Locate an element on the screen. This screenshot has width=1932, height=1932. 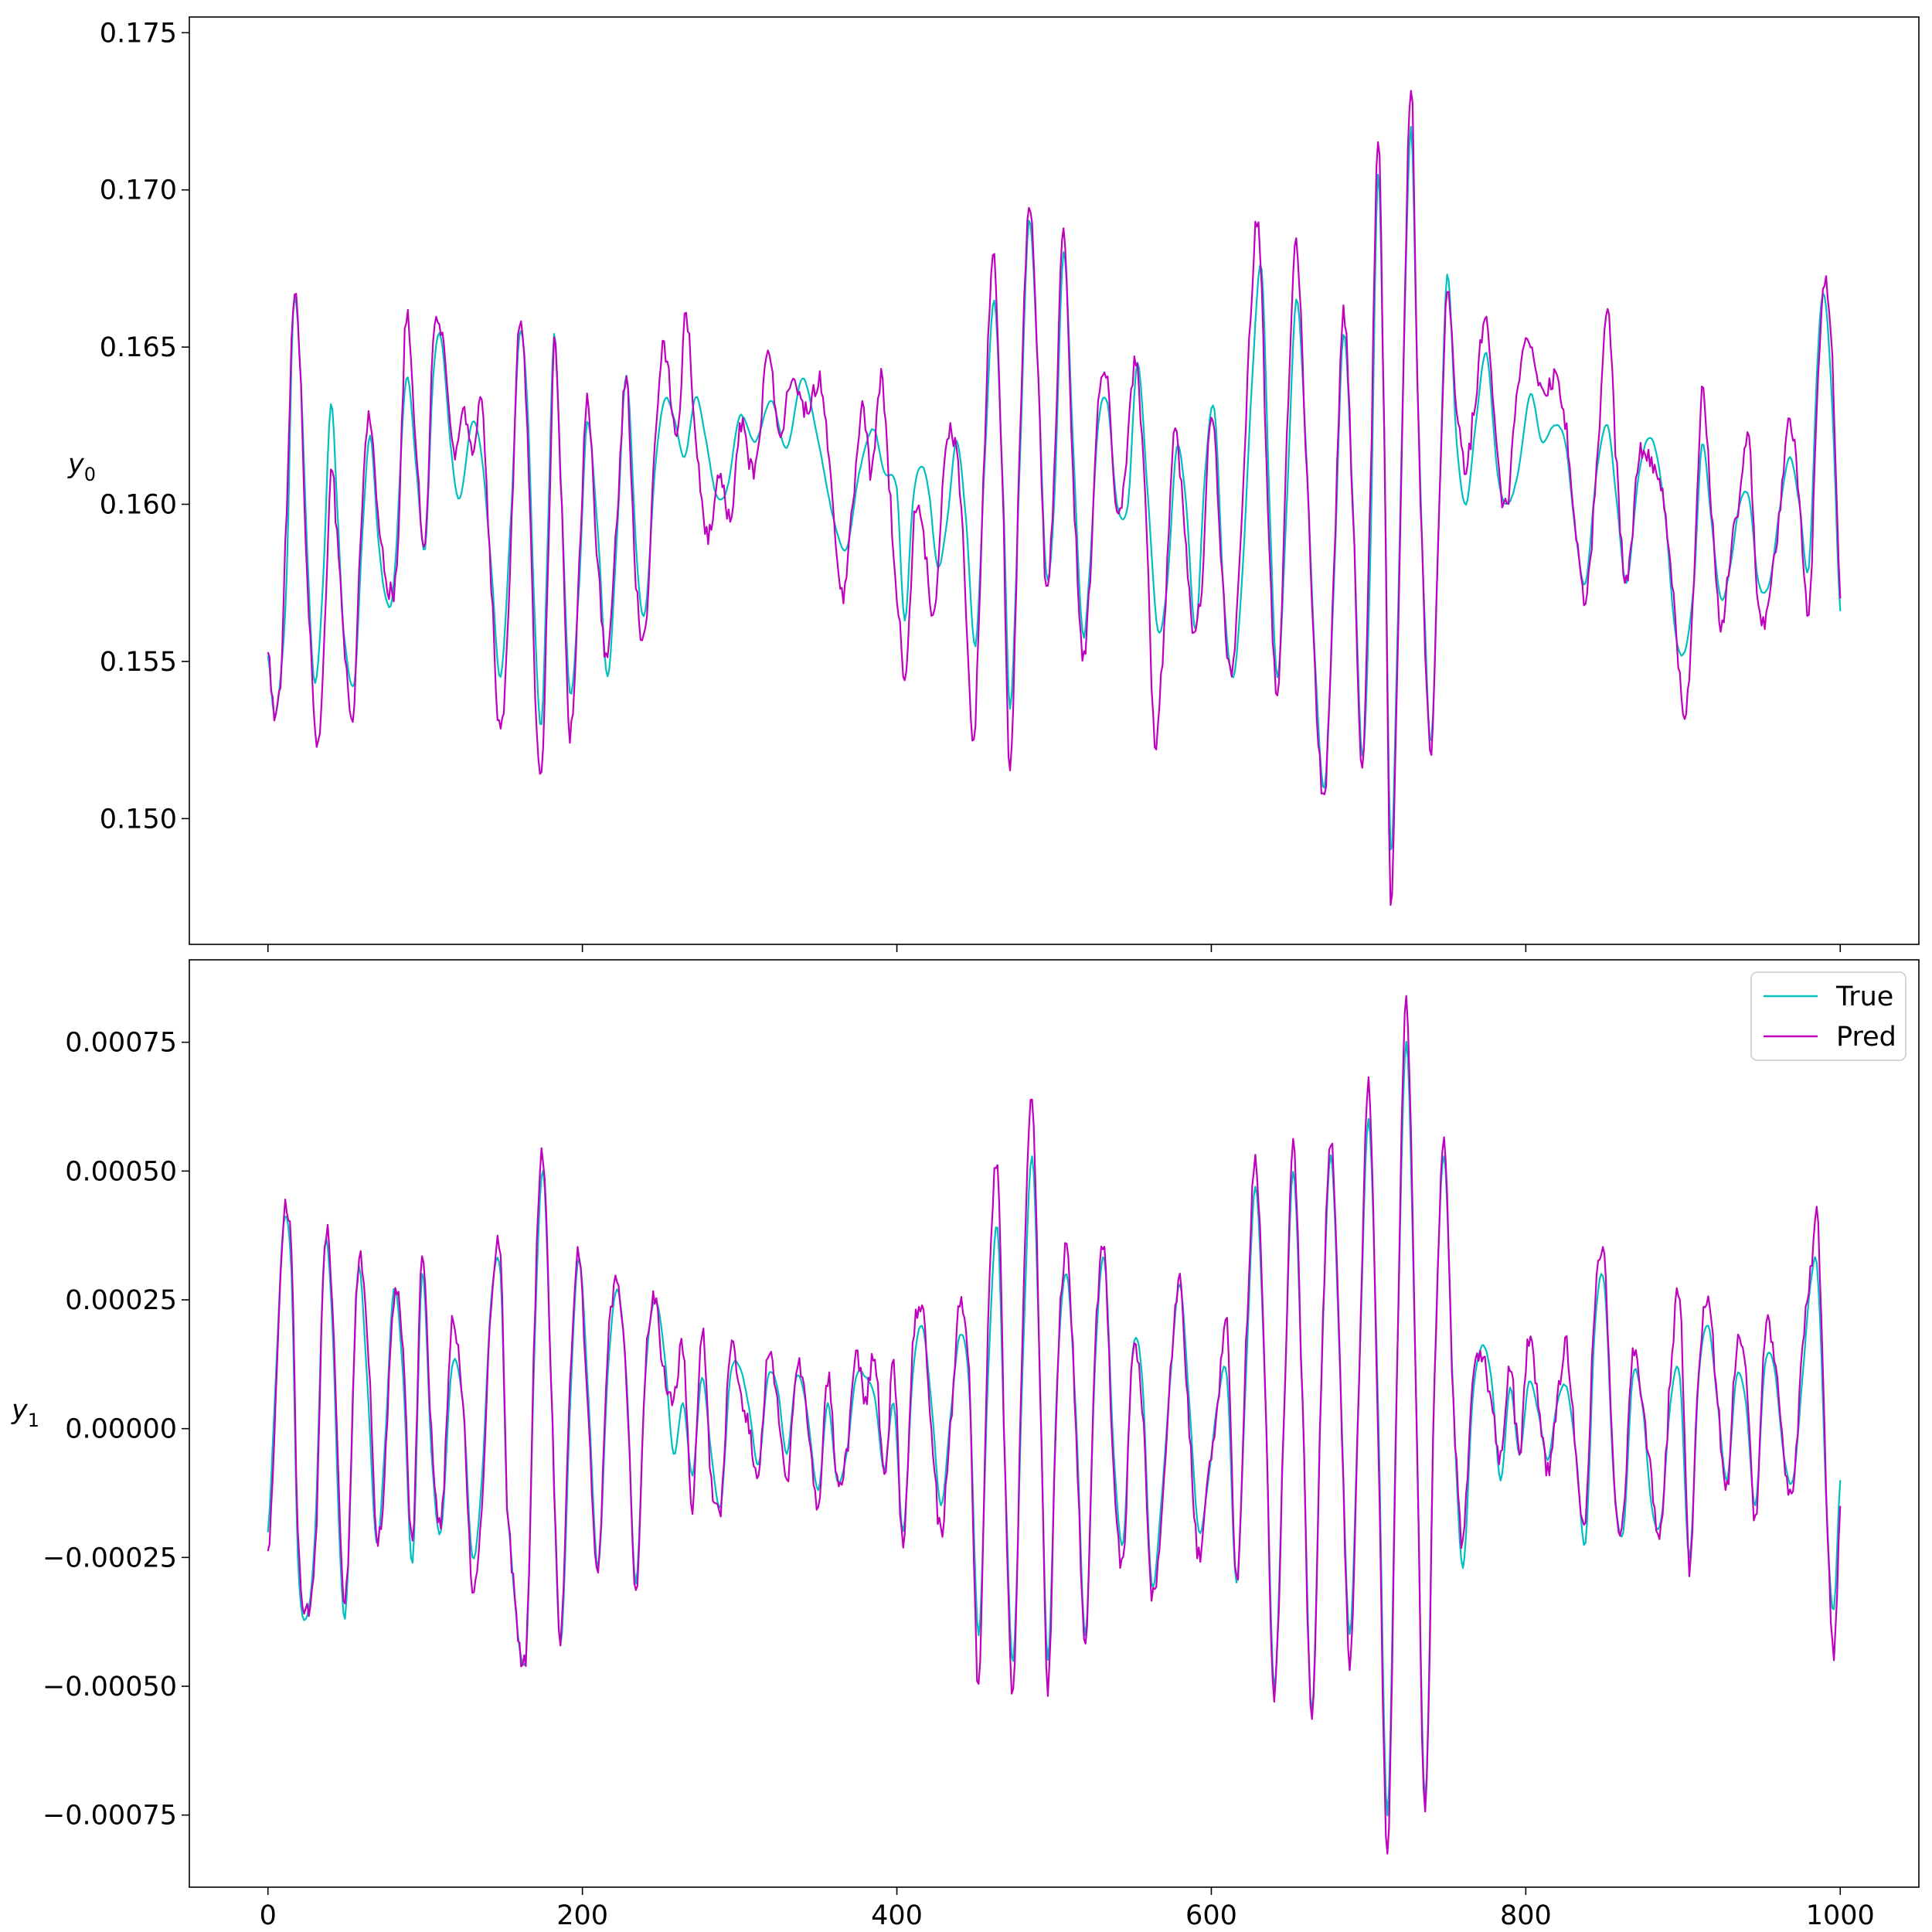
y-tick-label: 0.150 is located at coordinates (138, 820).